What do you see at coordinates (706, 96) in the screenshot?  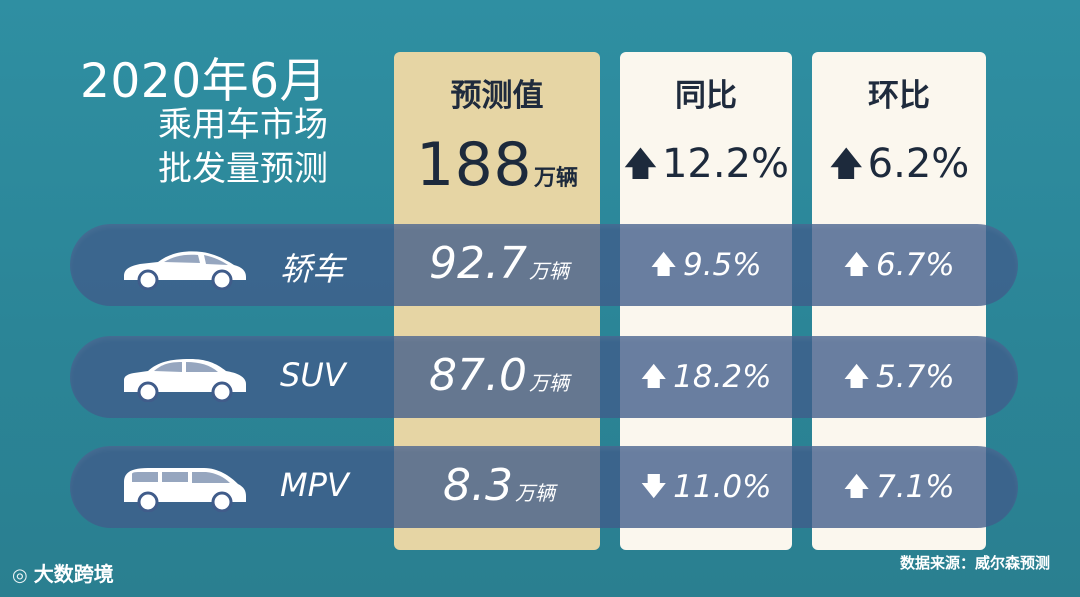 I see `yoy-header: 同比` at bounding box center [706, 96].